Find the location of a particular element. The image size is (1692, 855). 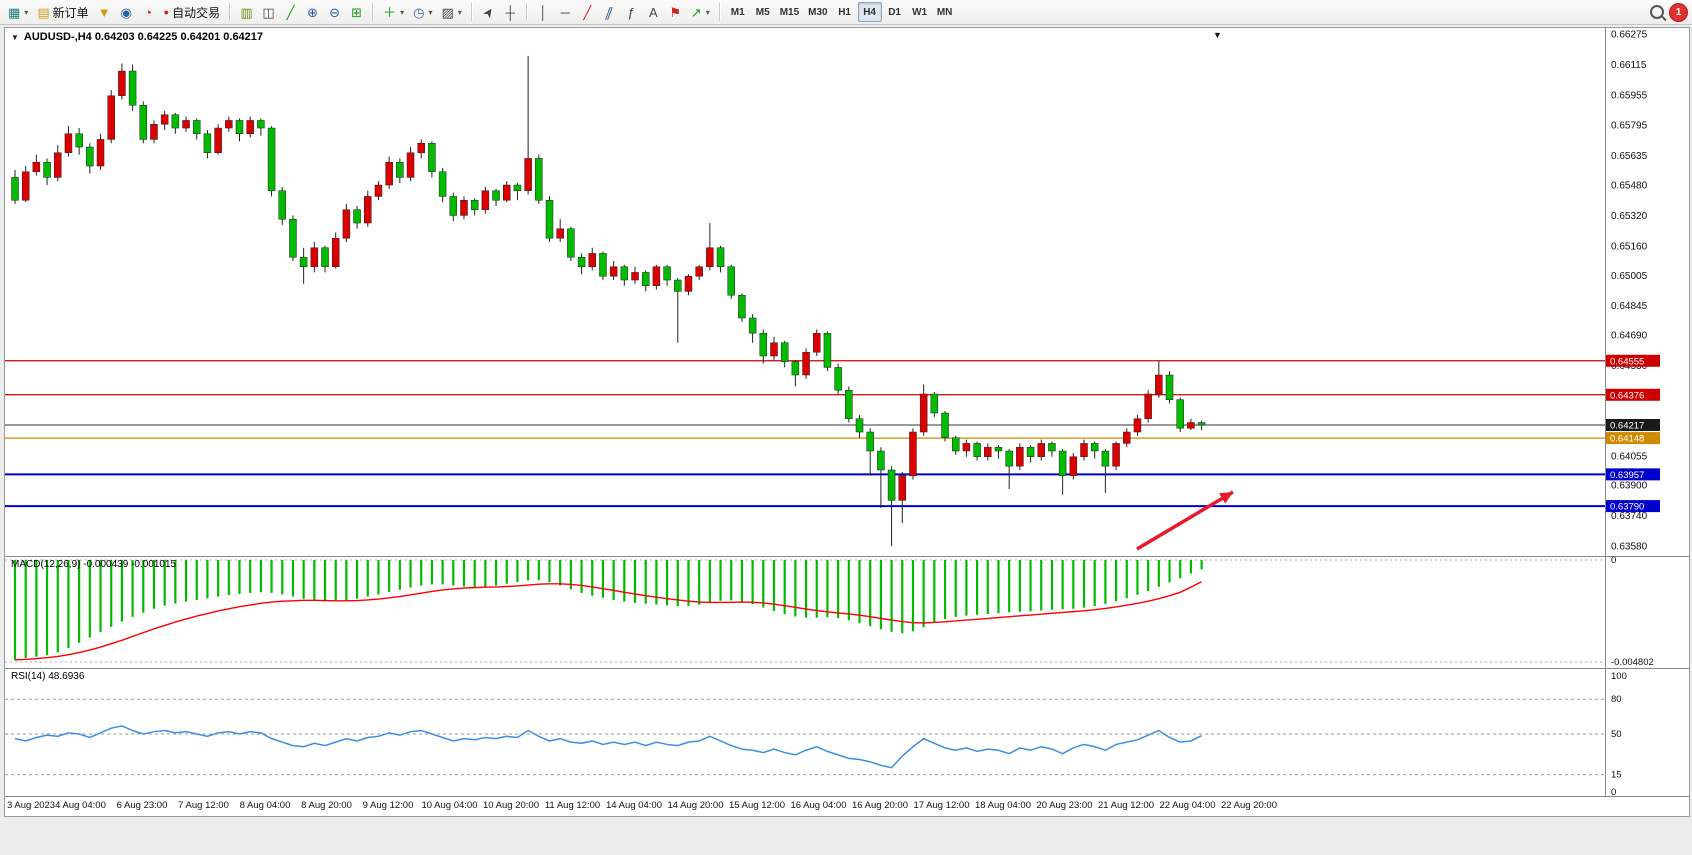

fibonacci-button: ƒ is located at coordinates (631, 12).